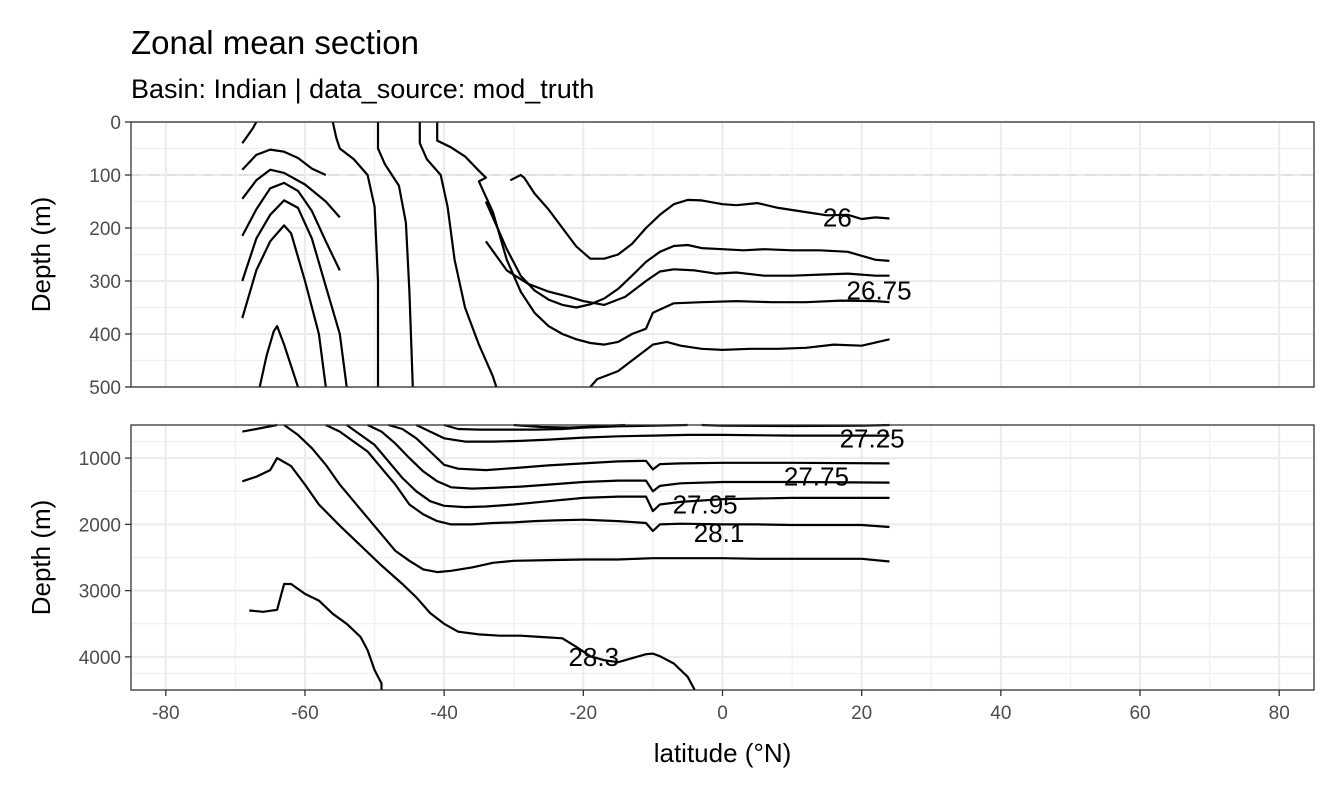 The width and height of the screenshot is (1344, 806). I want to click on x-tick-label: 0, so click(722, 713).